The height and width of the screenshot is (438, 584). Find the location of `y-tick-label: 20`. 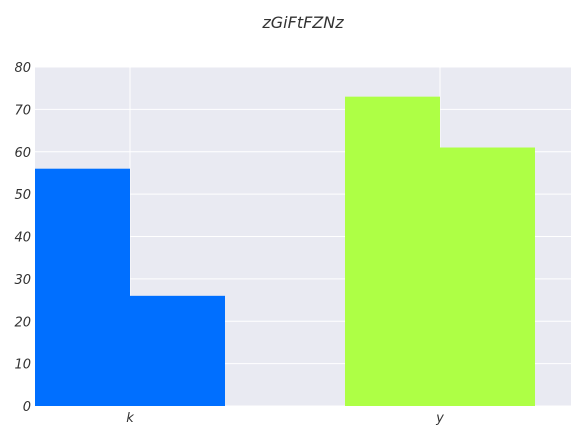

y-tick-label: 20 is located at coordinates (22, 322).